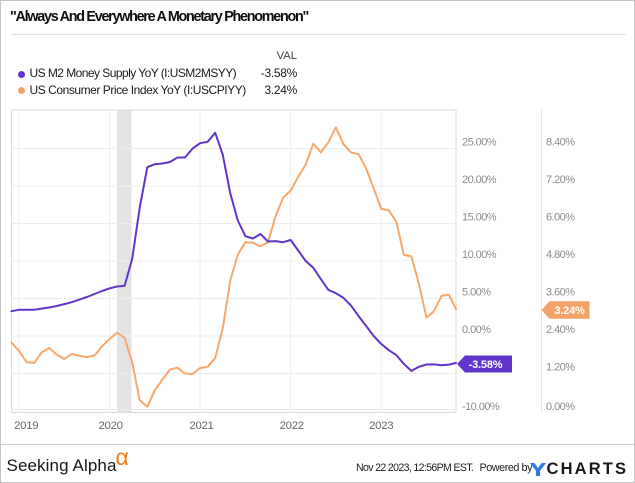 This screenshot has height=483, width=635. Describe the element at coordinates (111, 426) in the screenshot. I see `svg-text: 2020` at that location.